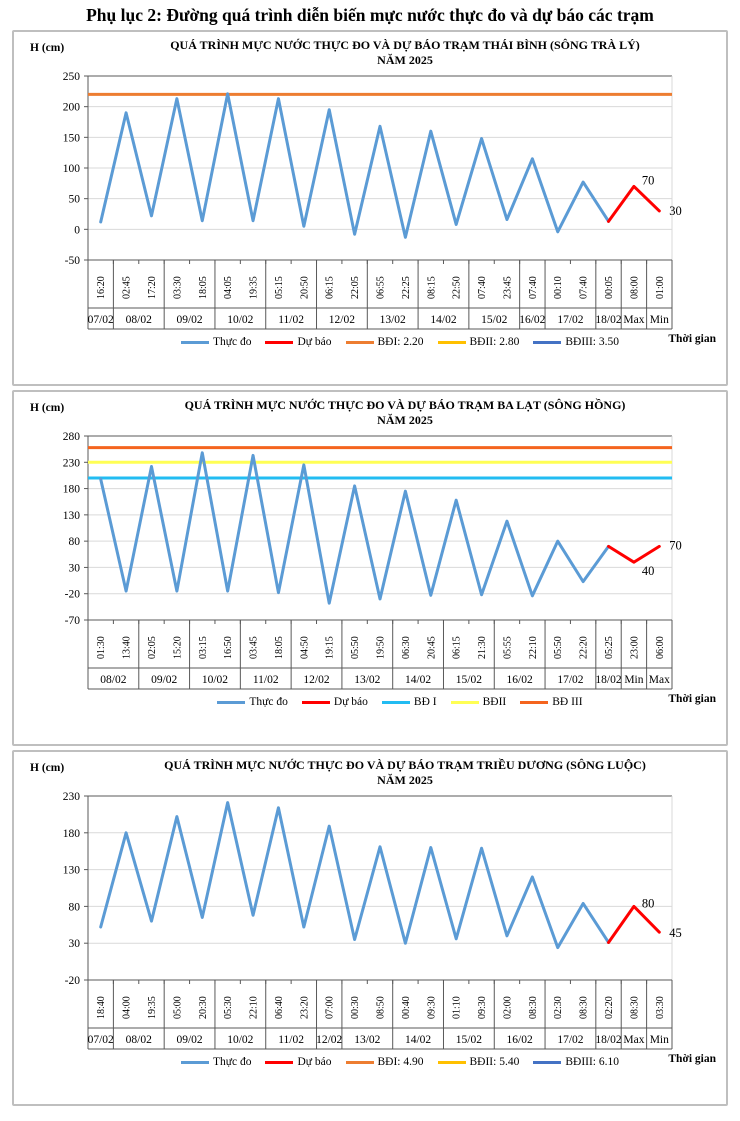  What do you see at coordinates (494, 342) in the screenshot?
I see `legend-label: BĐII: 2.80` at bounding box center [494, 342].